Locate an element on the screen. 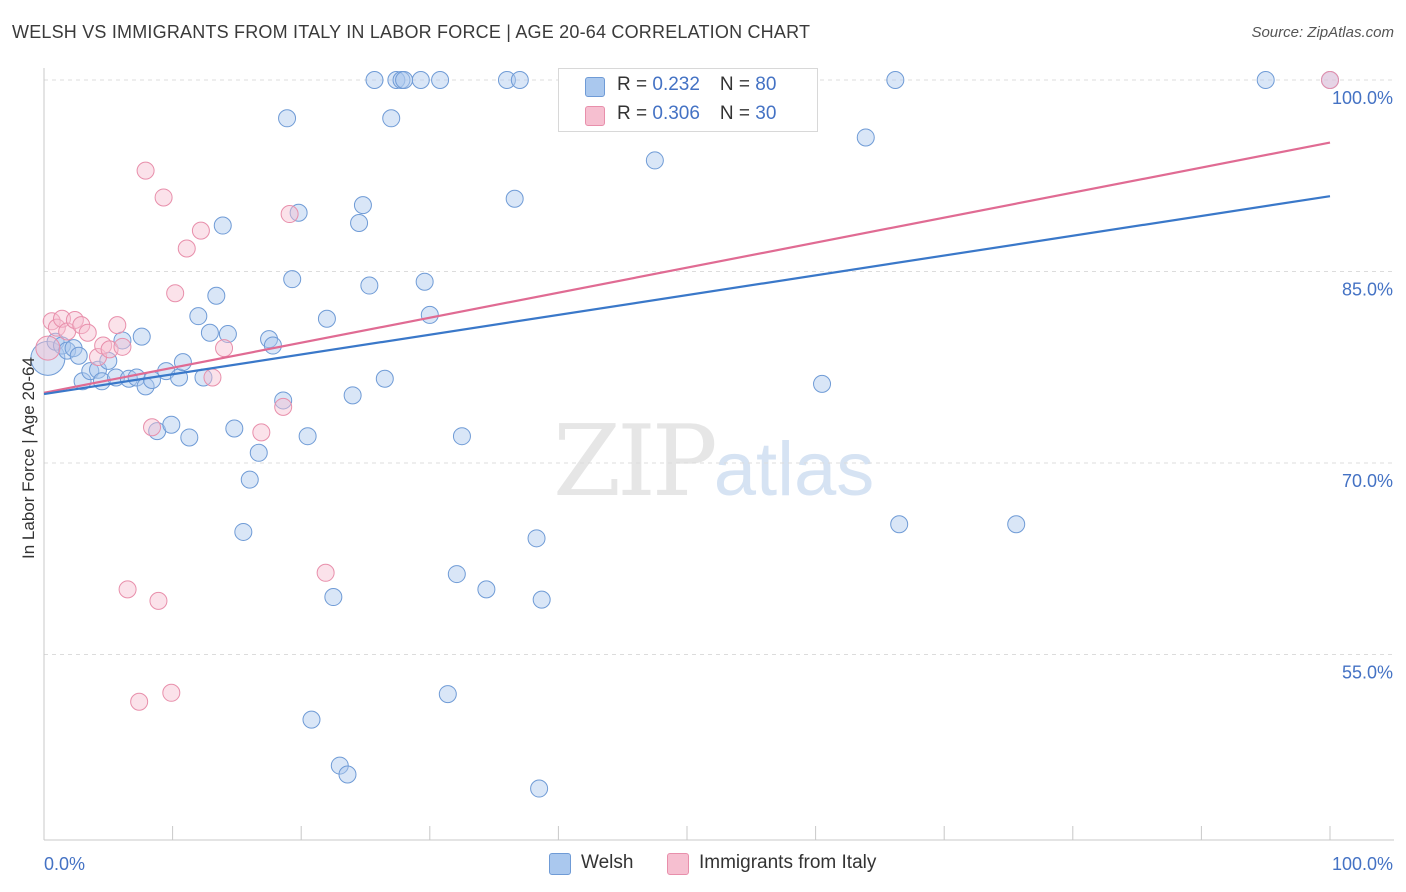  x-tick-label-0: 0.0% is located at coordinates (64, 864).